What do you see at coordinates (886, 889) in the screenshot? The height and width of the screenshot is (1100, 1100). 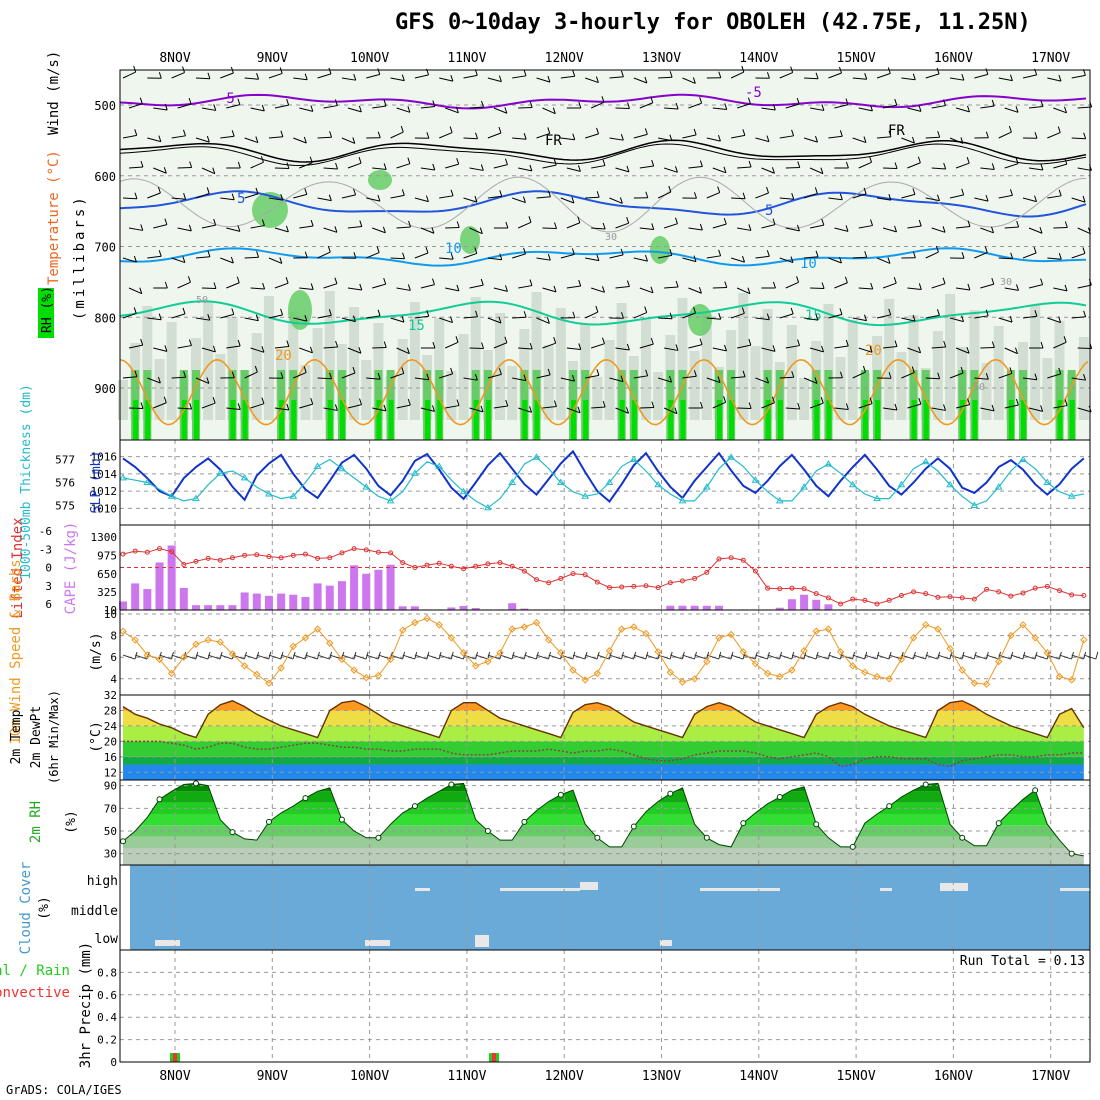 I see `cloud-patch` at bounding box center [886, 889].